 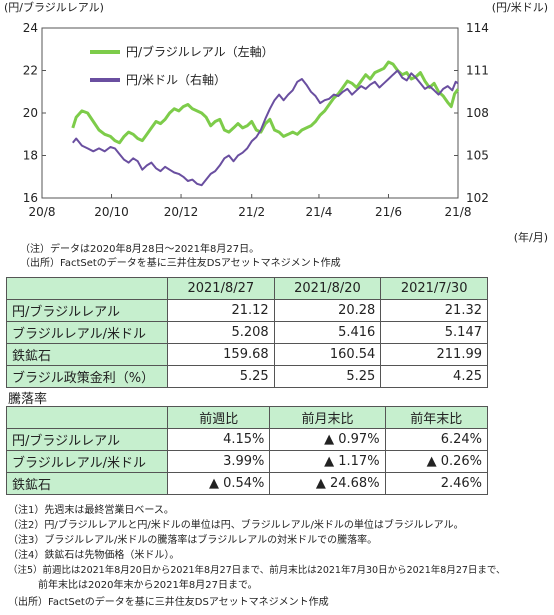 I want to click on right-tick-label: 102, so click(x=477, y=198).